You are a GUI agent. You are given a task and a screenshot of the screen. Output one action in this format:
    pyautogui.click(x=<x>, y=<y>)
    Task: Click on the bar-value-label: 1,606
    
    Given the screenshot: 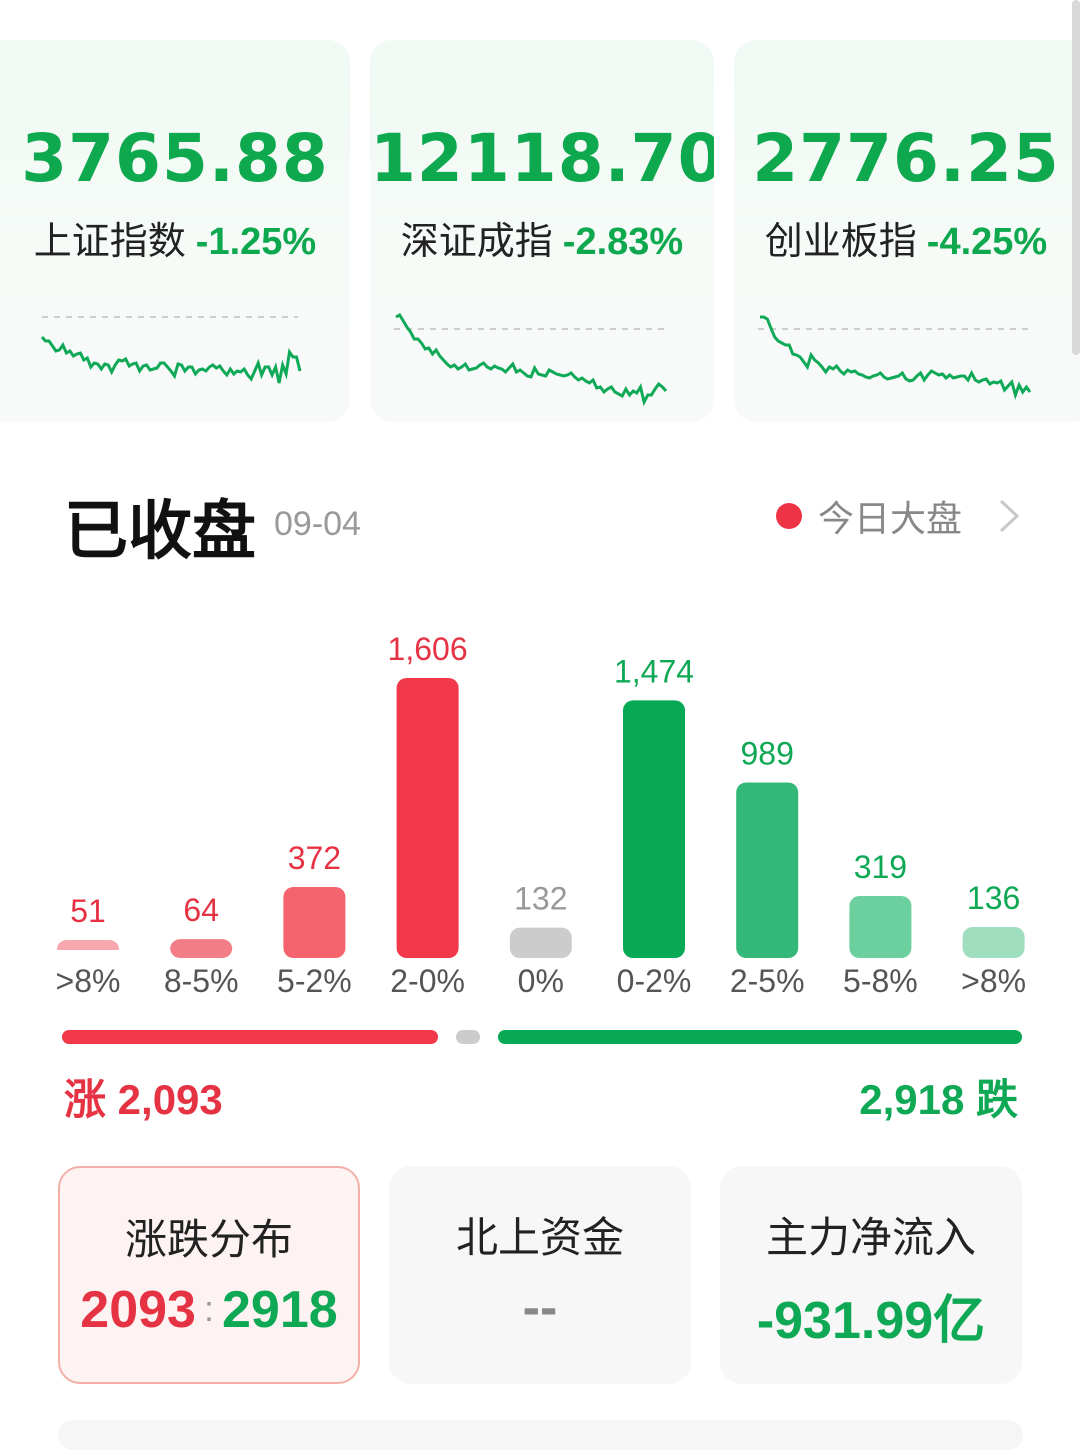 What is the action you would take?
    pyautogui.click(x=428, y=649)
    